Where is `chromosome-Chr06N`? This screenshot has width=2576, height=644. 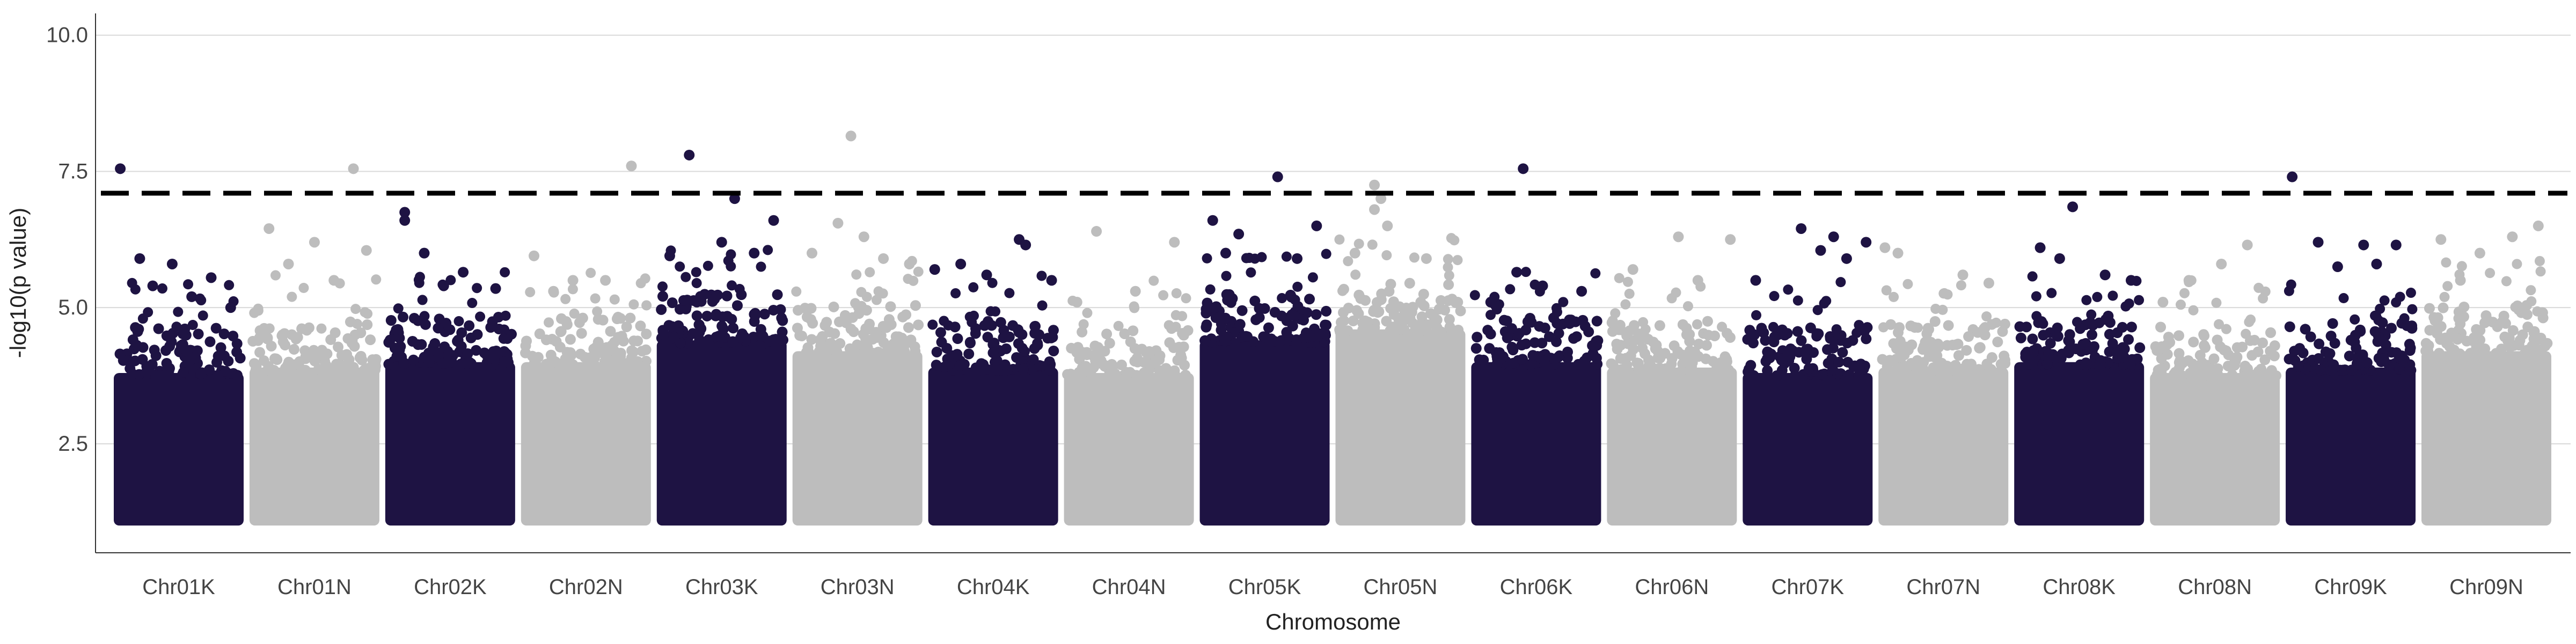 chromosome-Chr06N is located at coordinates (1671, 378).